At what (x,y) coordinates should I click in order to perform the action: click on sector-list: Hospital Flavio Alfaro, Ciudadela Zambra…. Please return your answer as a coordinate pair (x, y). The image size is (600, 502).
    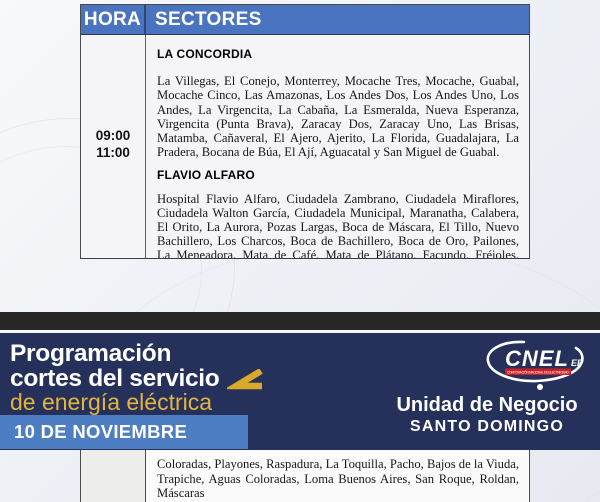
    Looking at the image, I should click on (338, 225).